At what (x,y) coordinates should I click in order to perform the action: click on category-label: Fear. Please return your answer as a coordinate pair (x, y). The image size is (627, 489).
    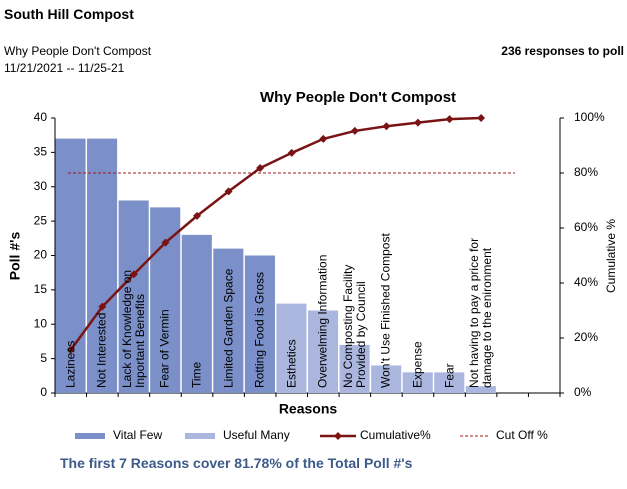
    Looking at the image, I should click on (449, 375).